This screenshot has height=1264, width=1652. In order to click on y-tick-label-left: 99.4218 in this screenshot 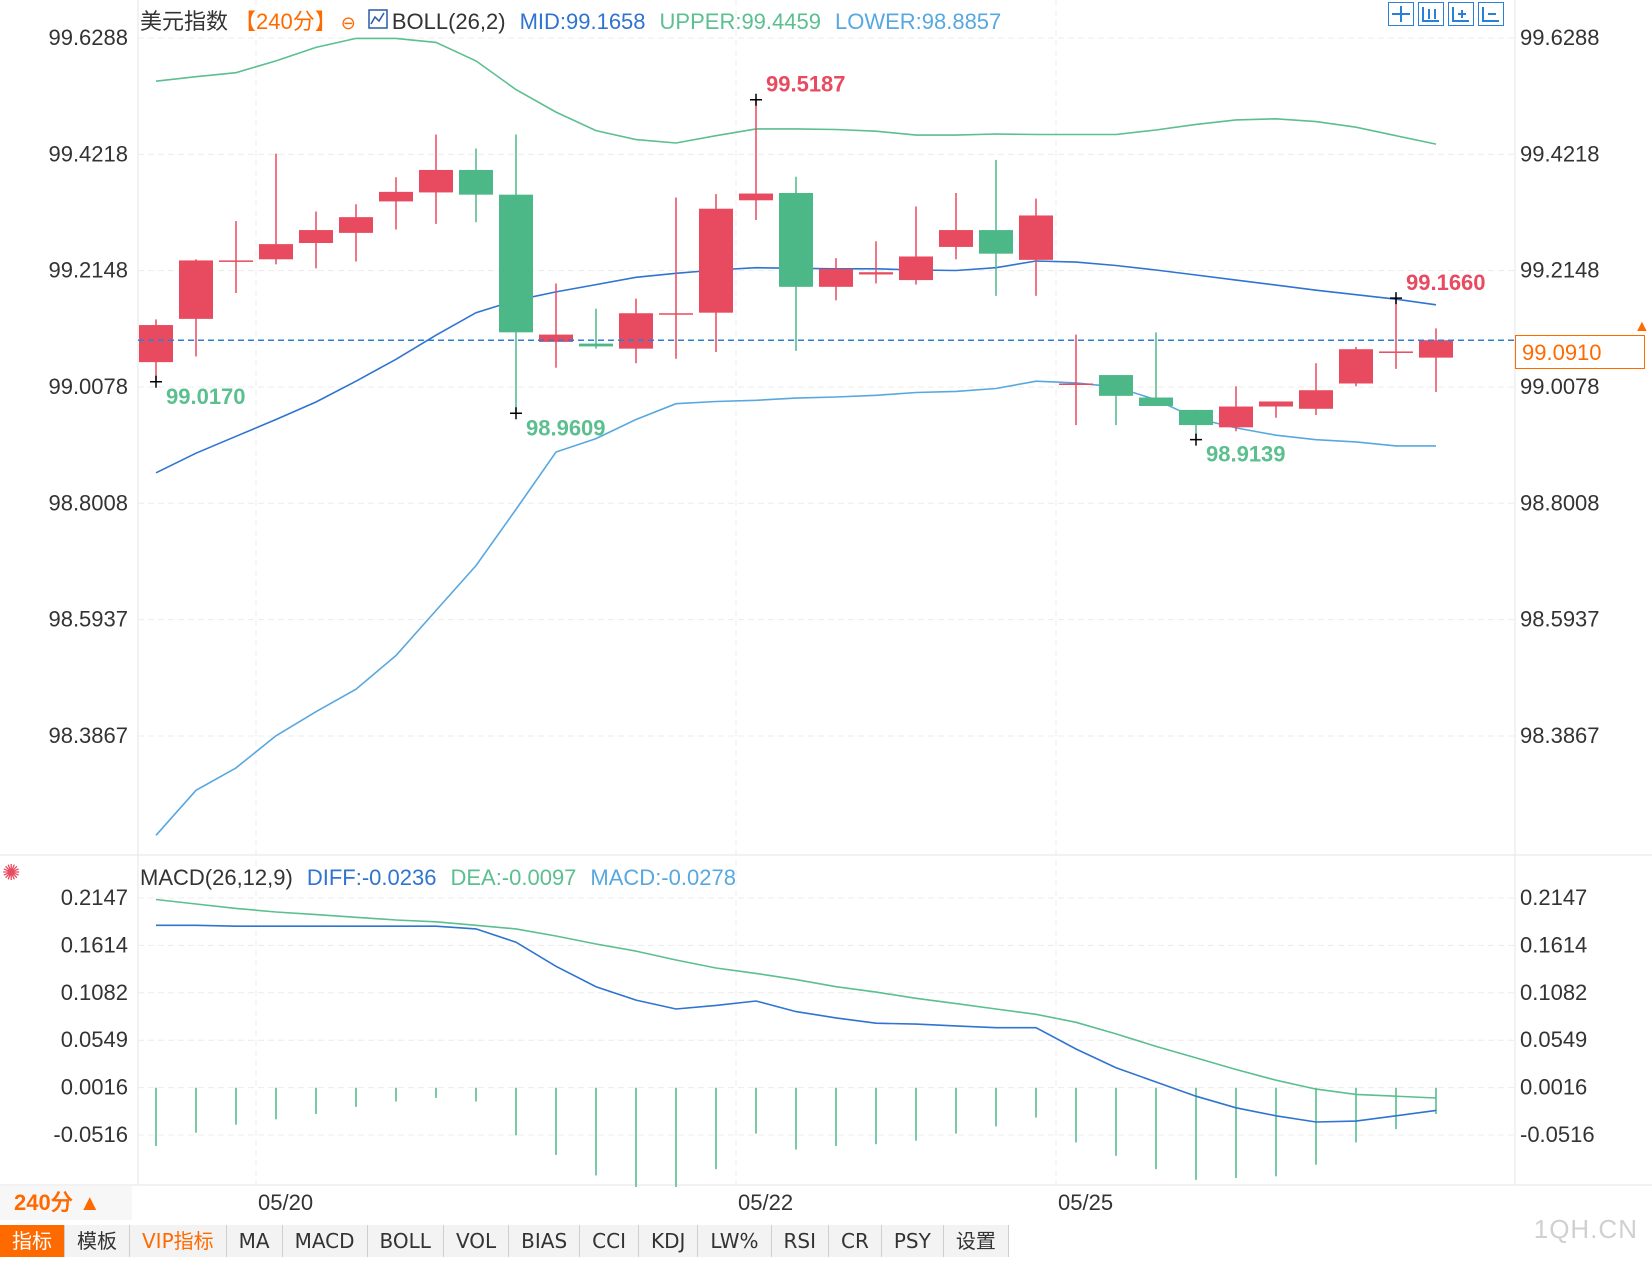, I will do `click(88, 153)`.